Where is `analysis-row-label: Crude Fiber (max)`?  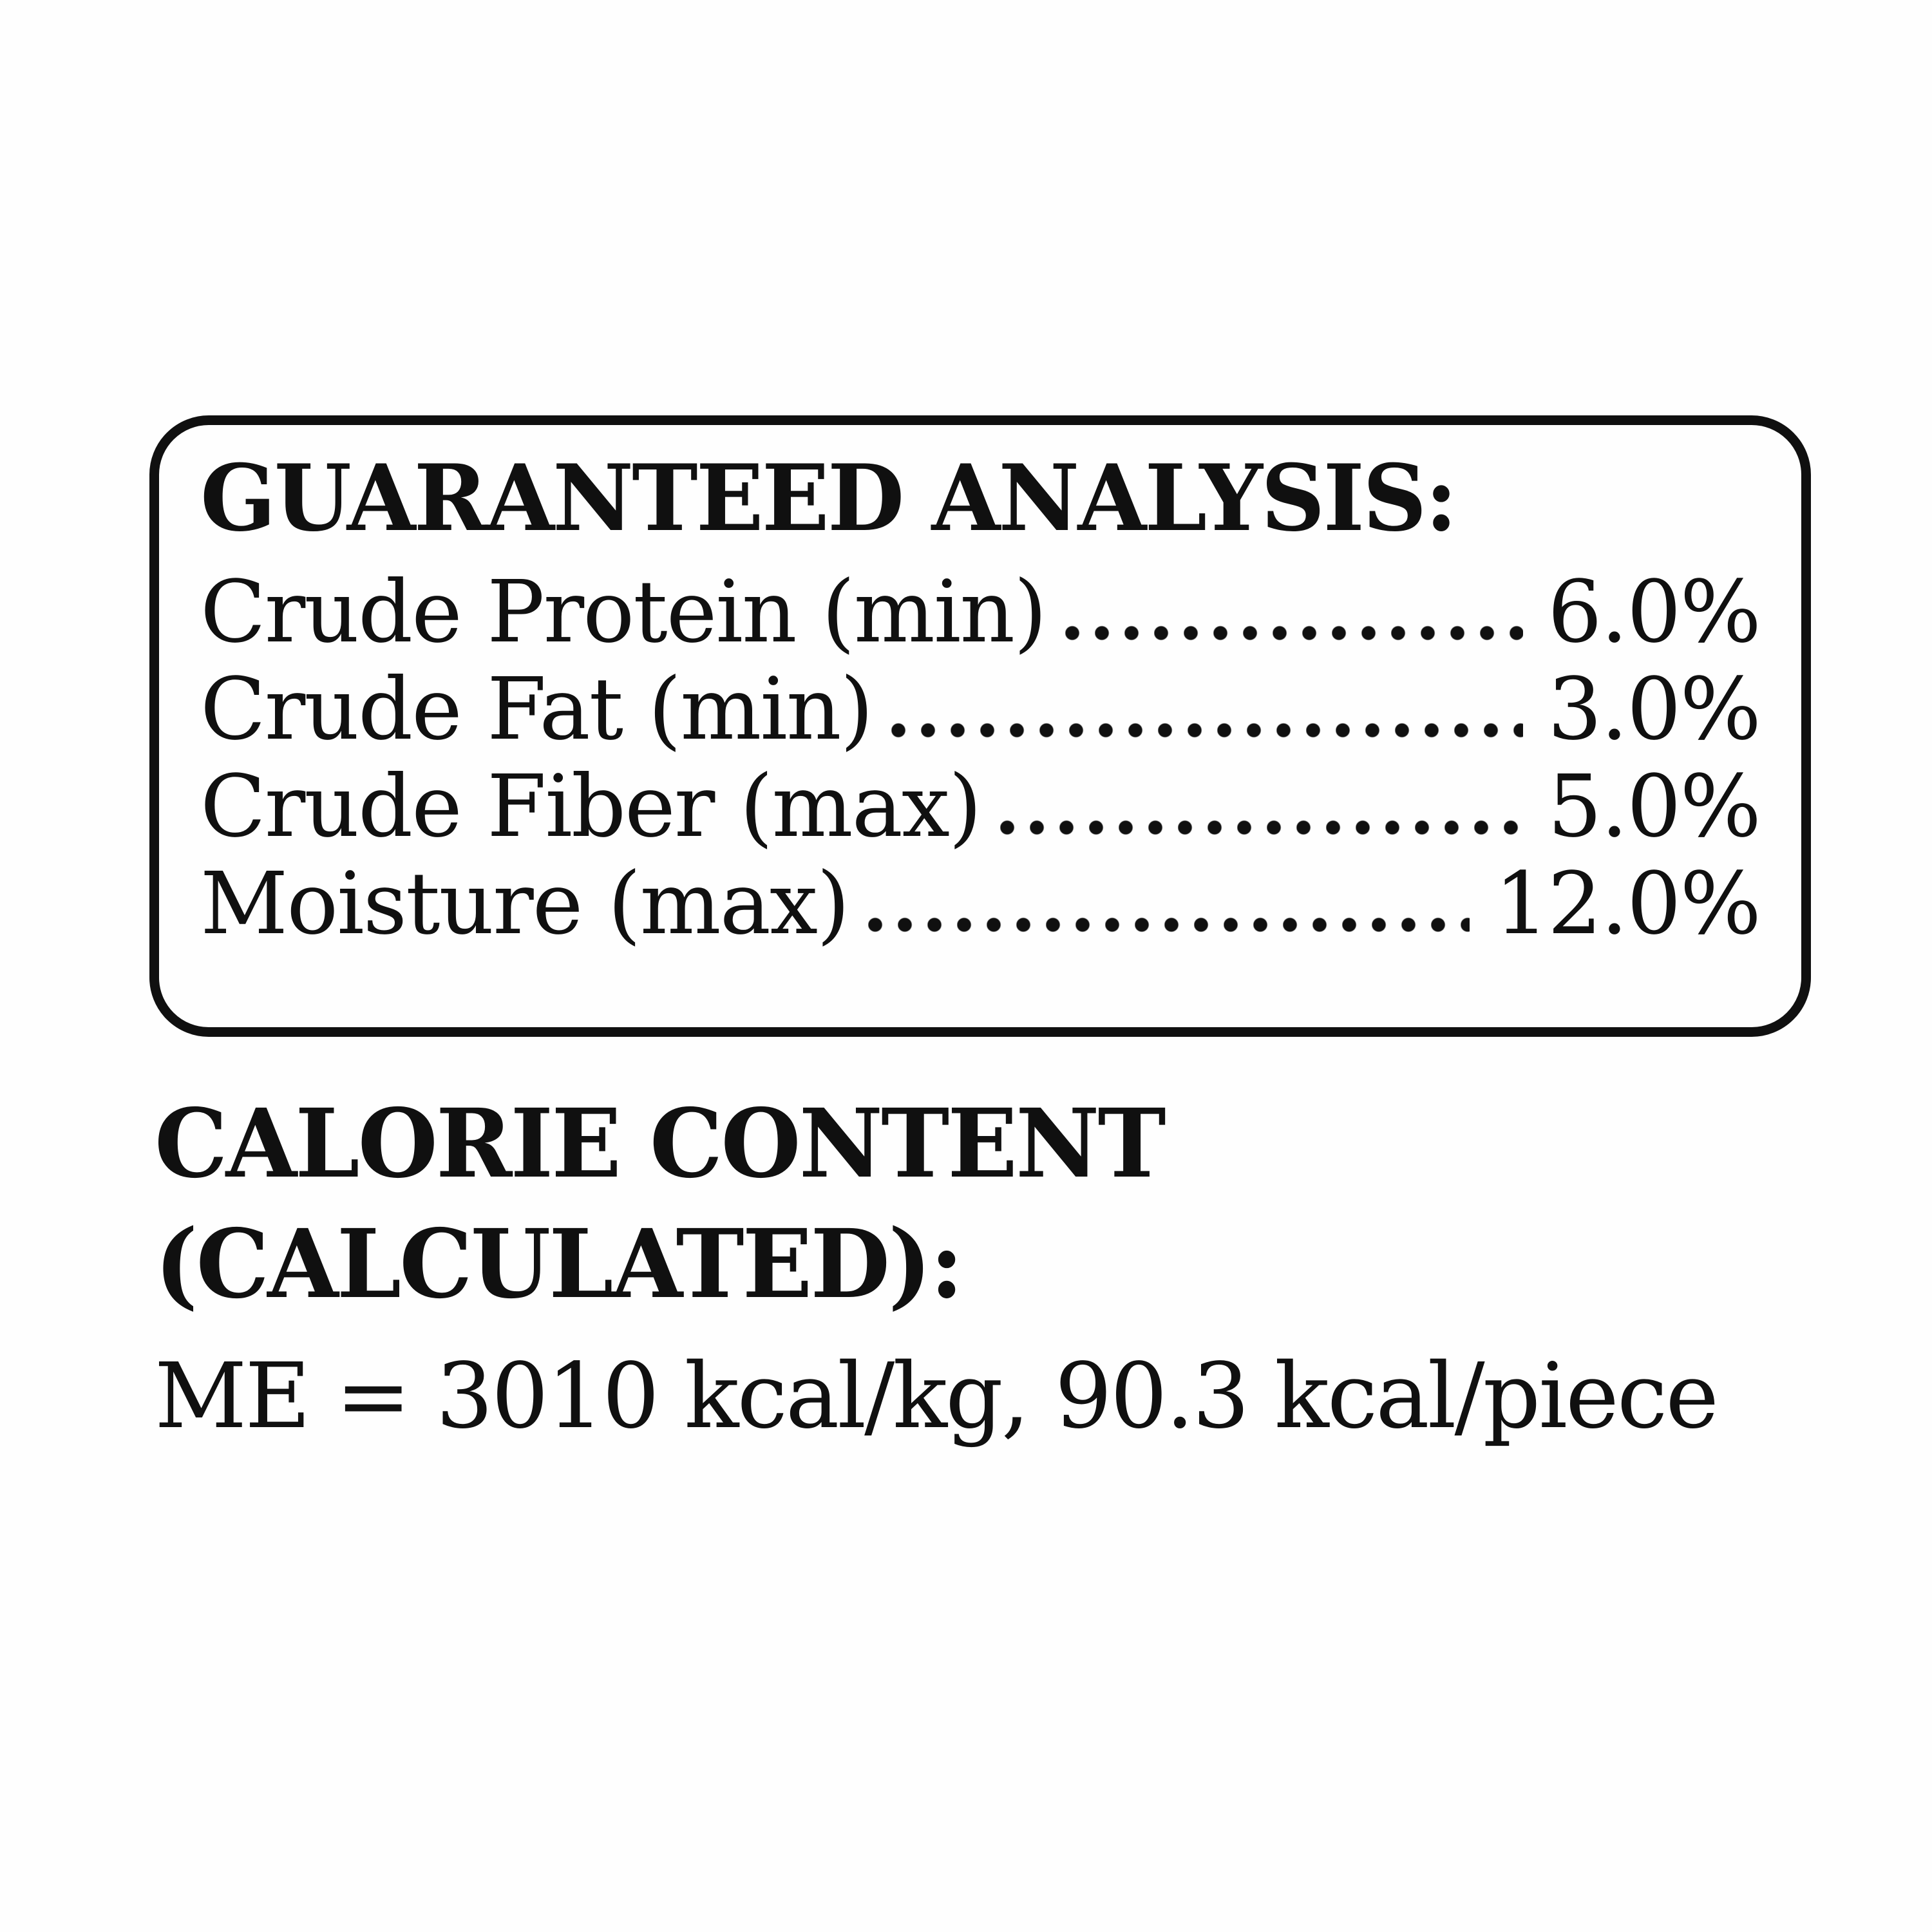 analysis-row-label: Crude Fiber (max) is located at coordinates (591, 807).